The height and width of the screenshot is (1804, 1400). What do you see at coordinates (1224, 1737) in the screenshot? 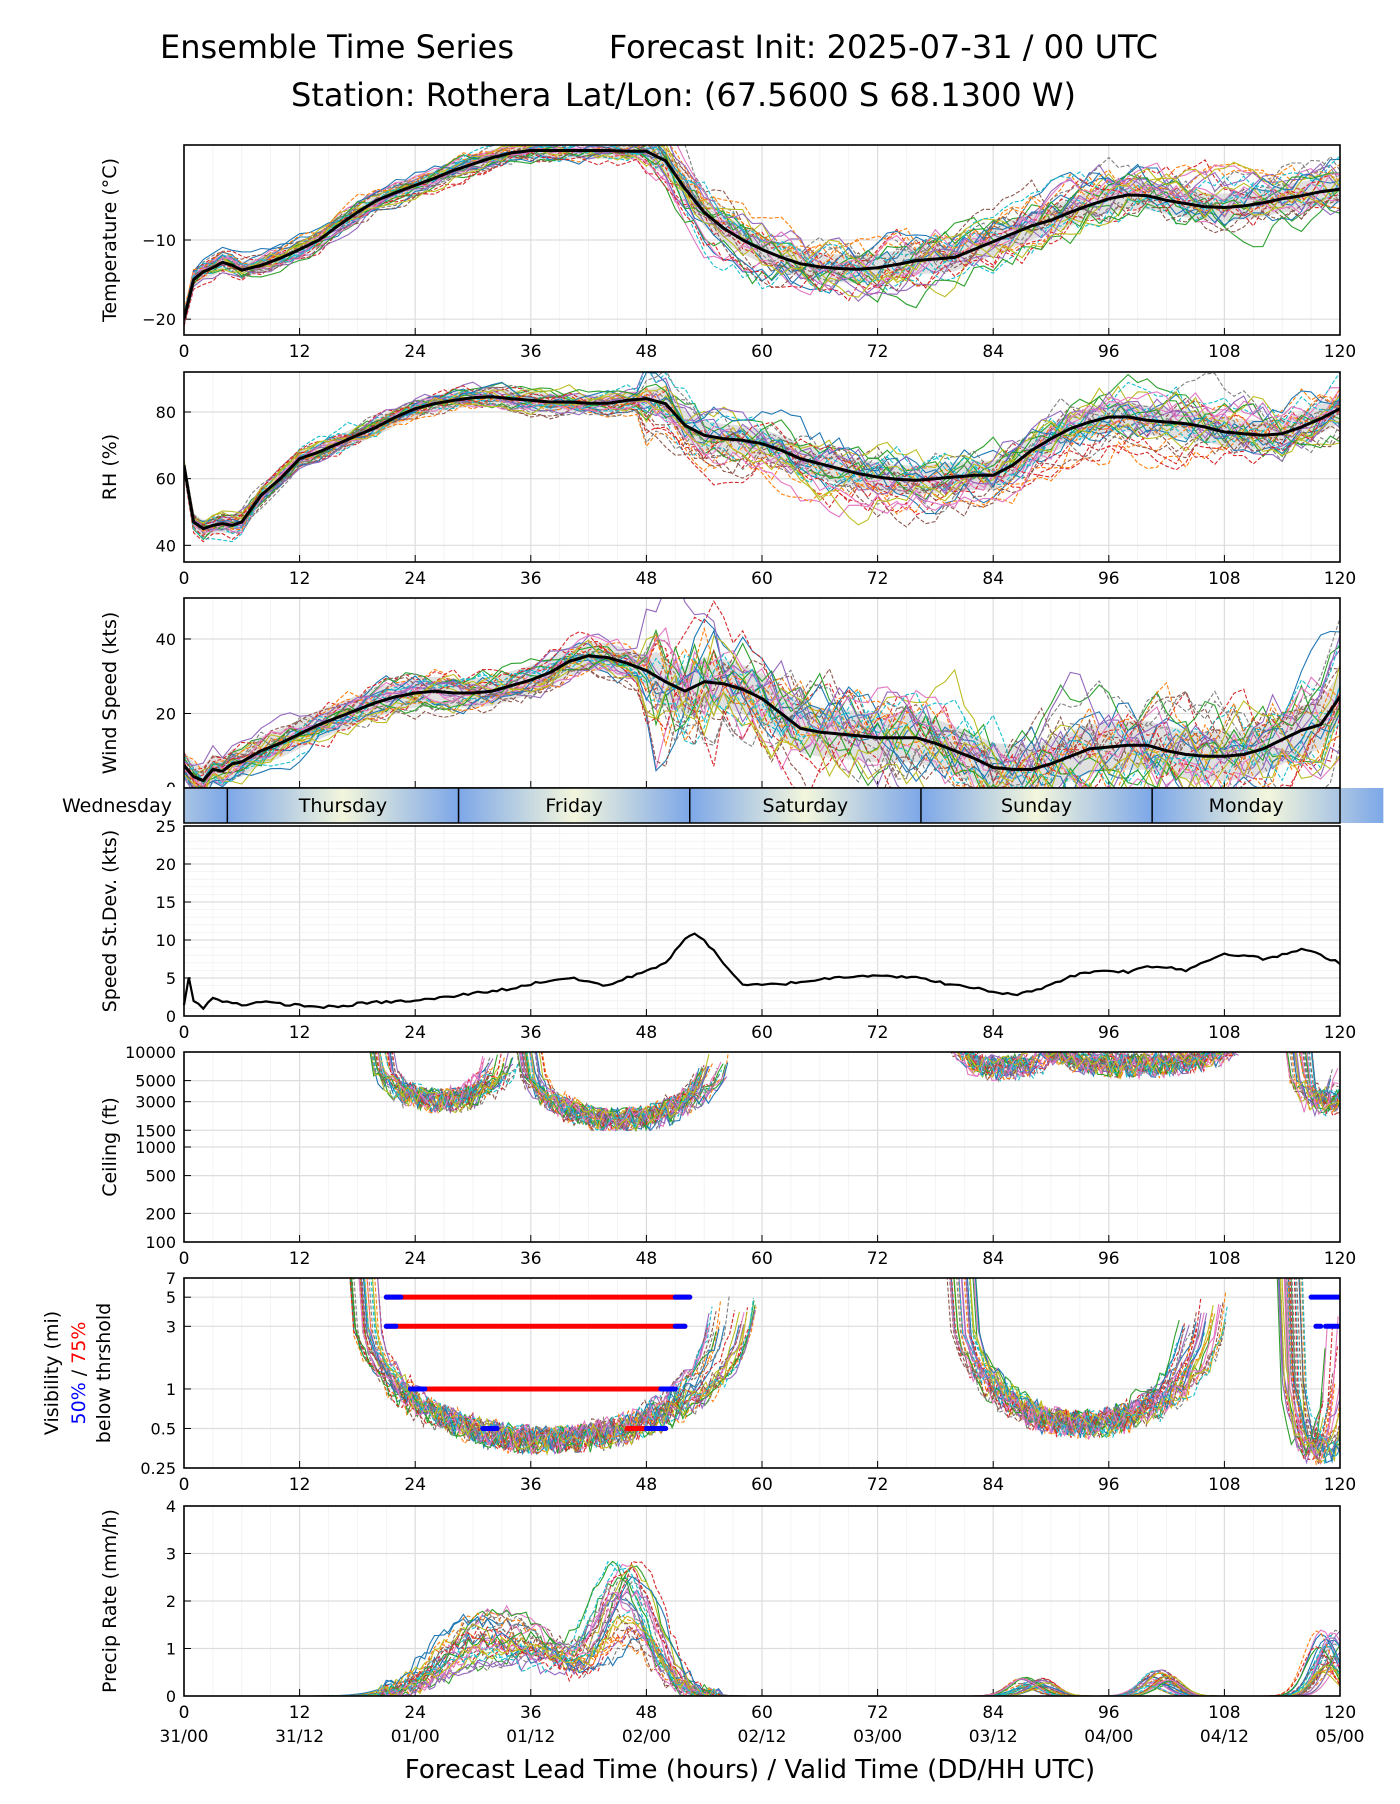
I see `valid-time-label: 04/12` at bounding box center [1224, 1737].